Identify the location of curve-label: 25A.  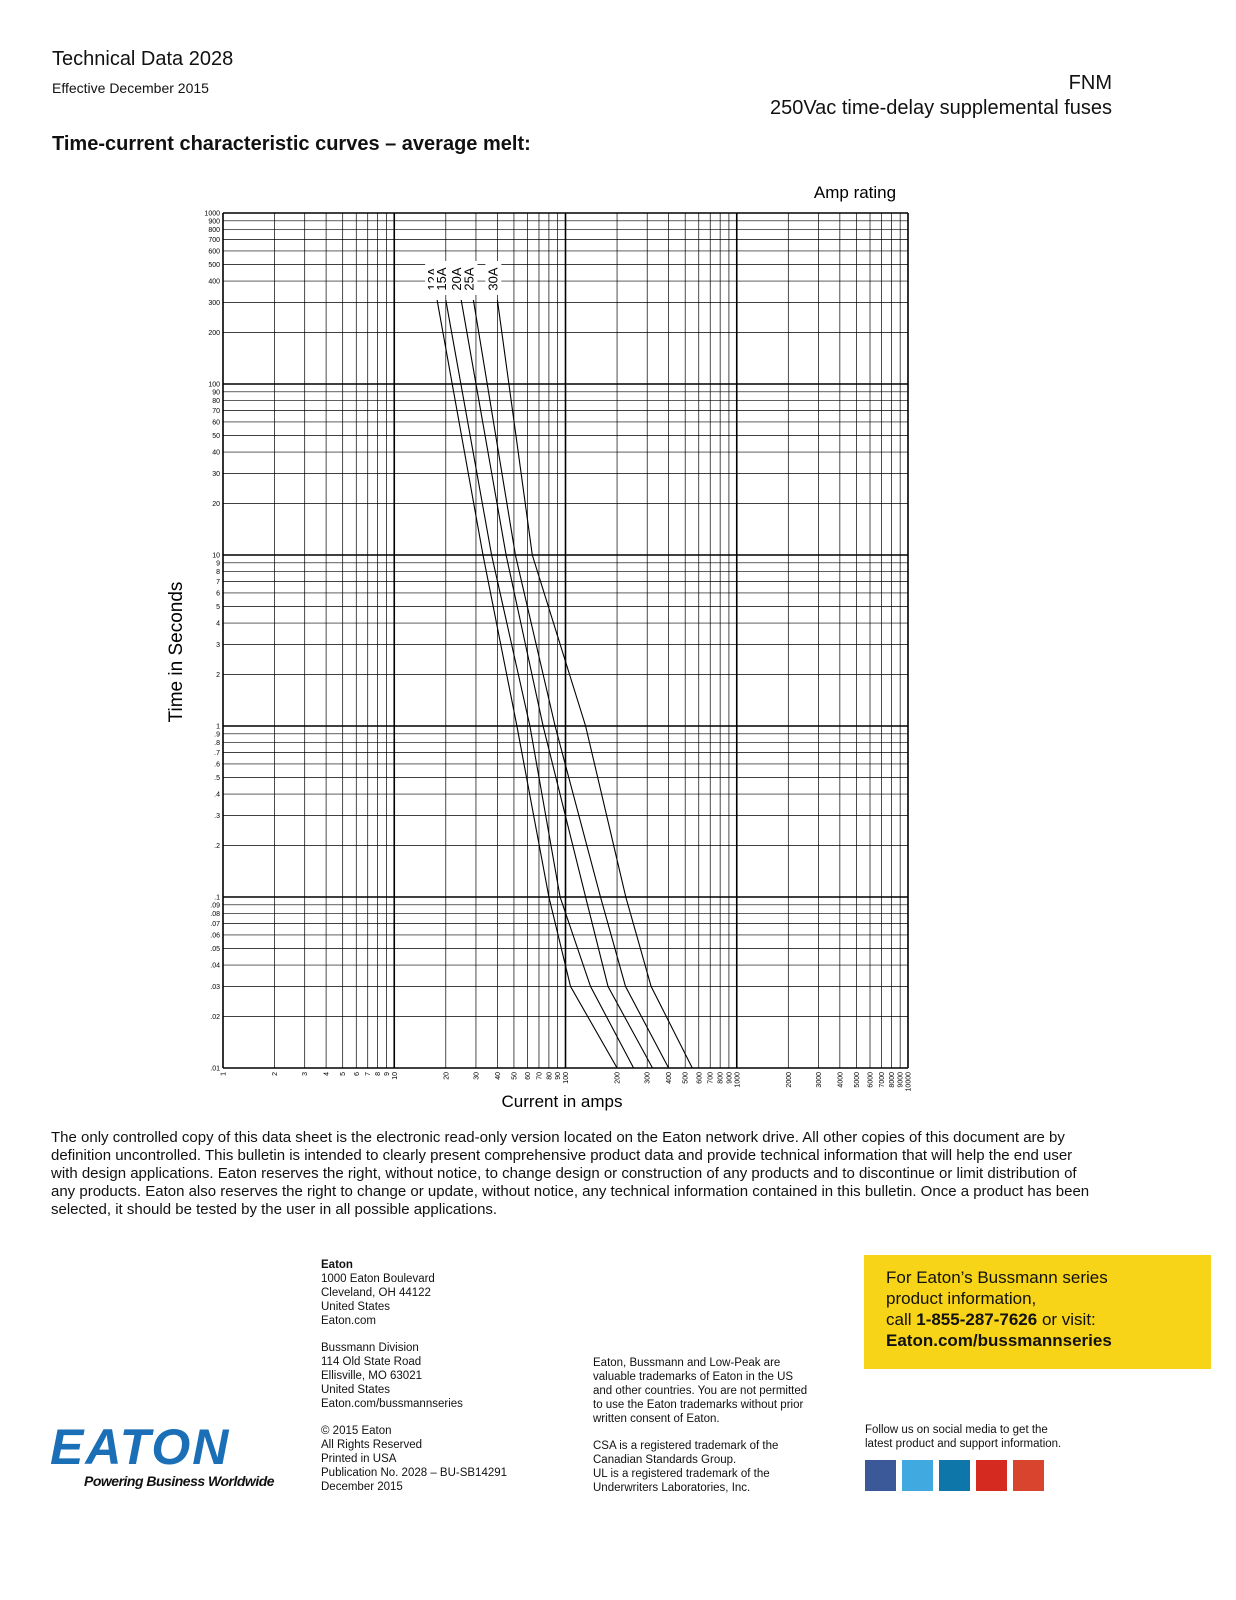
(468, 278).